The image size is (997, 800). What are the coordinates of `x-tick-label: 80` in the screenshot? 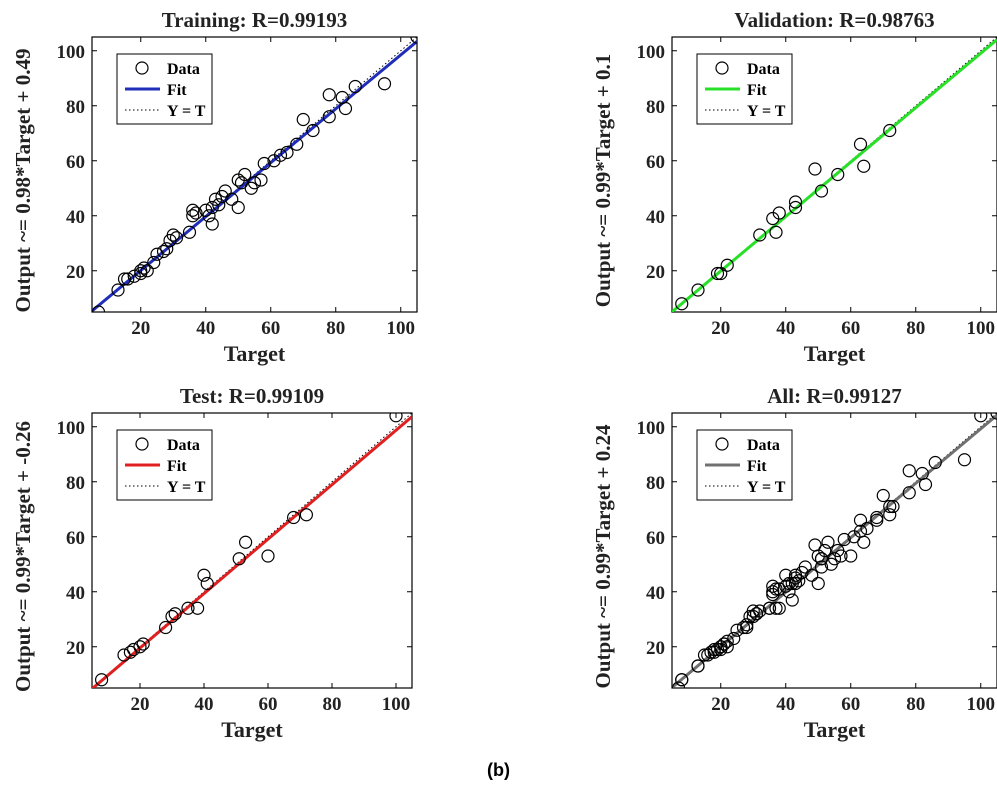 It's located at (915, 328).